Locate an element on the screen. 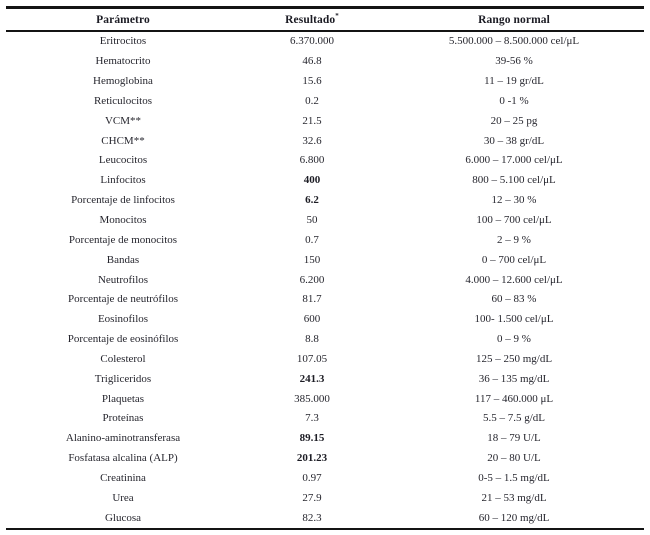 The image size is (650, 535). column-header-rango-normal-label: Rango normal is located at coordinates (514, 19).